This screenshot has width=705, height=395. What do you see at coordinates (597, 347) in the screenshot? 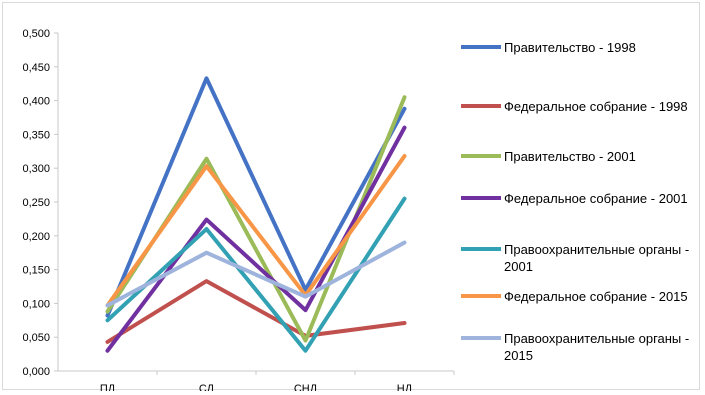
I see `legend-label: Правоохранительные органы - 2015` at bounding box center [597, 347].